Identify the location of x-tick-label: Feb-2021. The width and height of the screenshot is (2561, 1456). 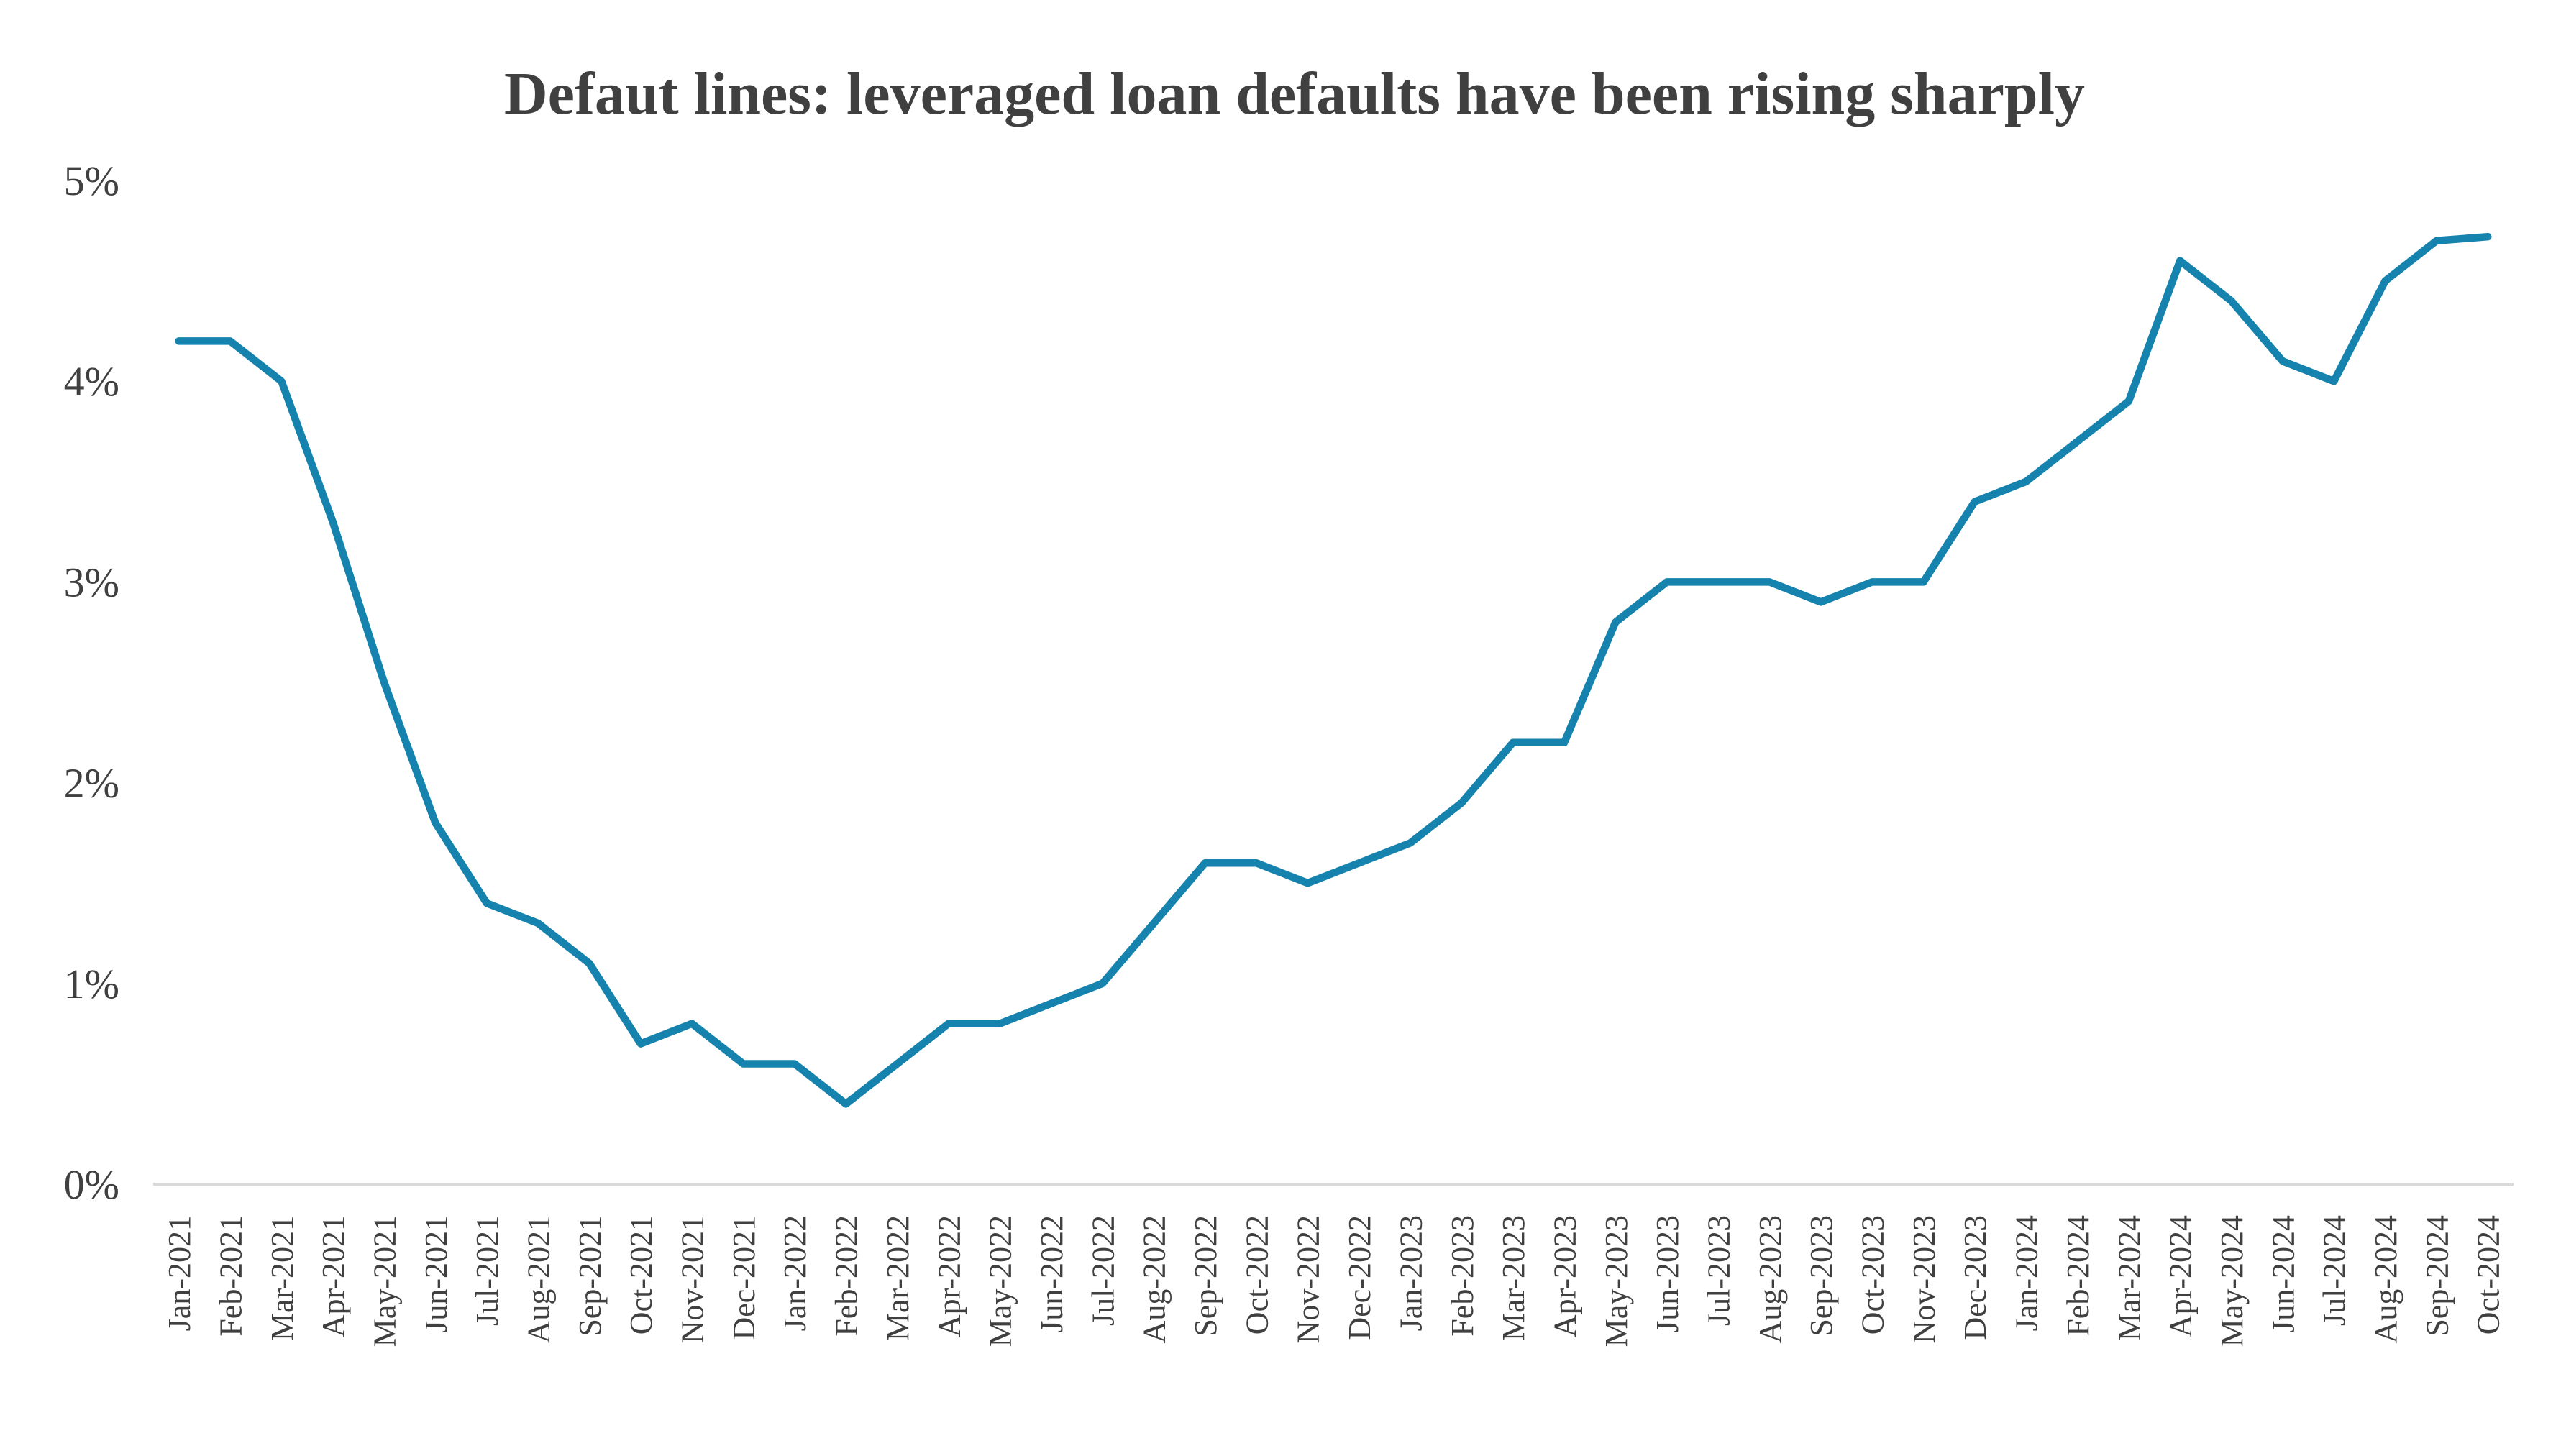
(231, 1276).